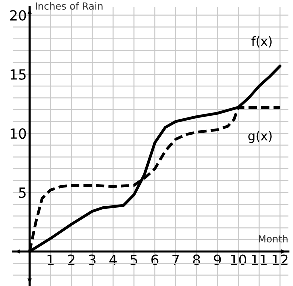  Describe the element at coordinates (273, 239) in the screenshot. I see `x-axis-title: Month` at that location.